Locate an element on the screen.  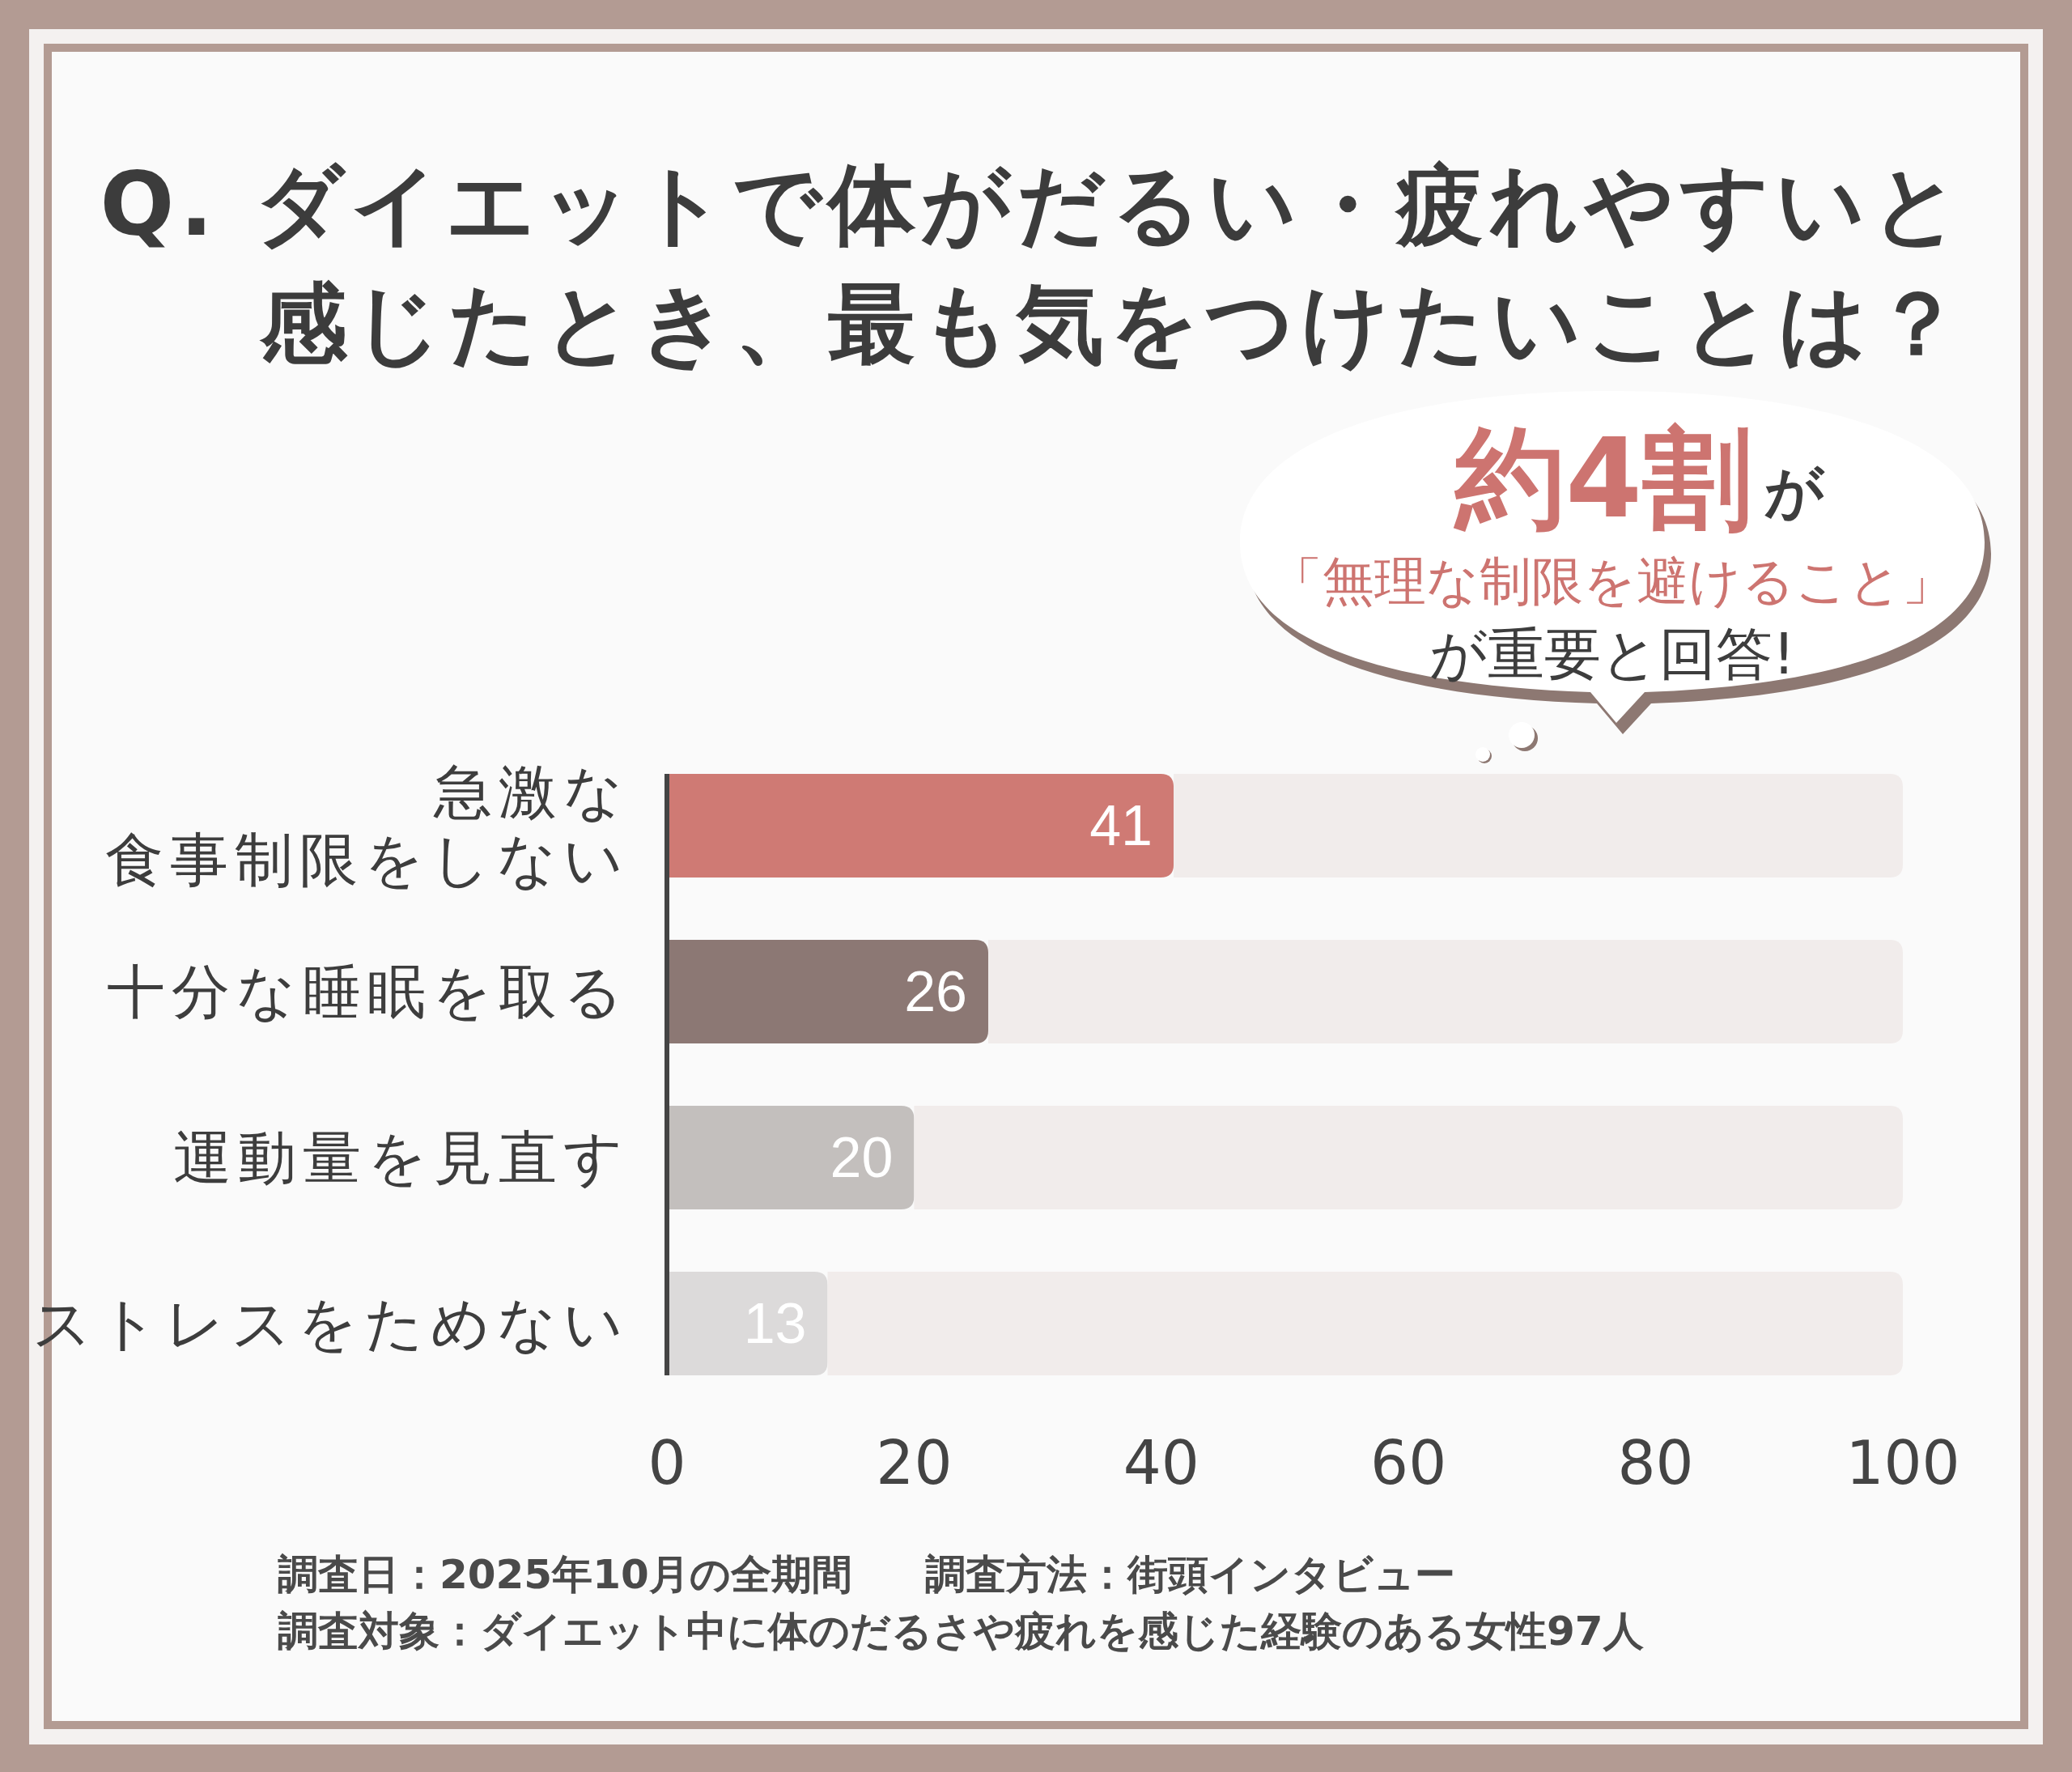
y-tick-label: 十分な睡眠を取る is located at coordinates (368, 992).